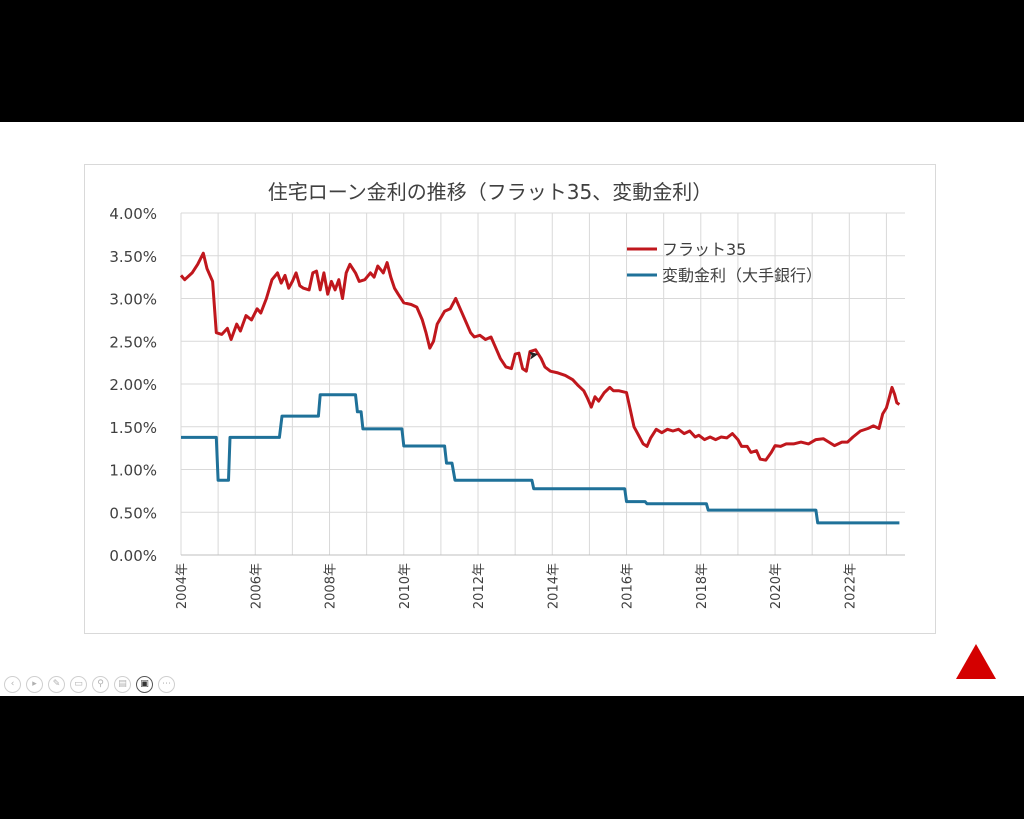 This screenshot has width=1024, height=819. Describe the element at coordinates (850, 586) in the screenshot. I see `x-tick-label: 2022年` at that location.